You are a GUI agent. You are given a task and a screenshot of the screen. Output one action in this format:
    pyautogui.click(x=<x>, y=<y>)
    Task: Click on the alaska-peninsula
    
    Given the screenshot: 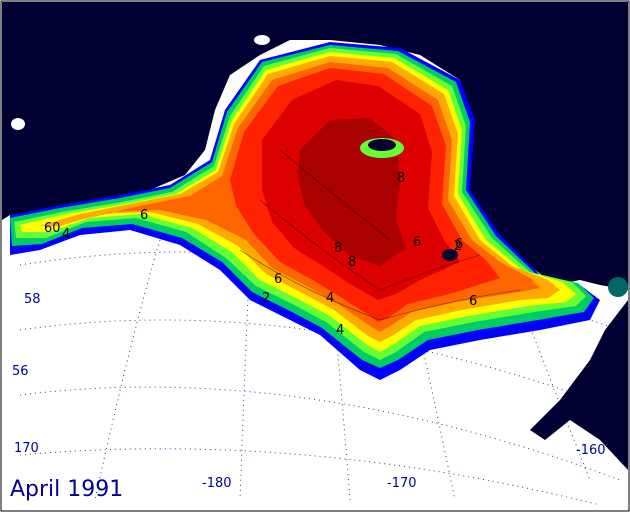 What is the action you would take?
    pyautogui.click(x=579, y=385)
    